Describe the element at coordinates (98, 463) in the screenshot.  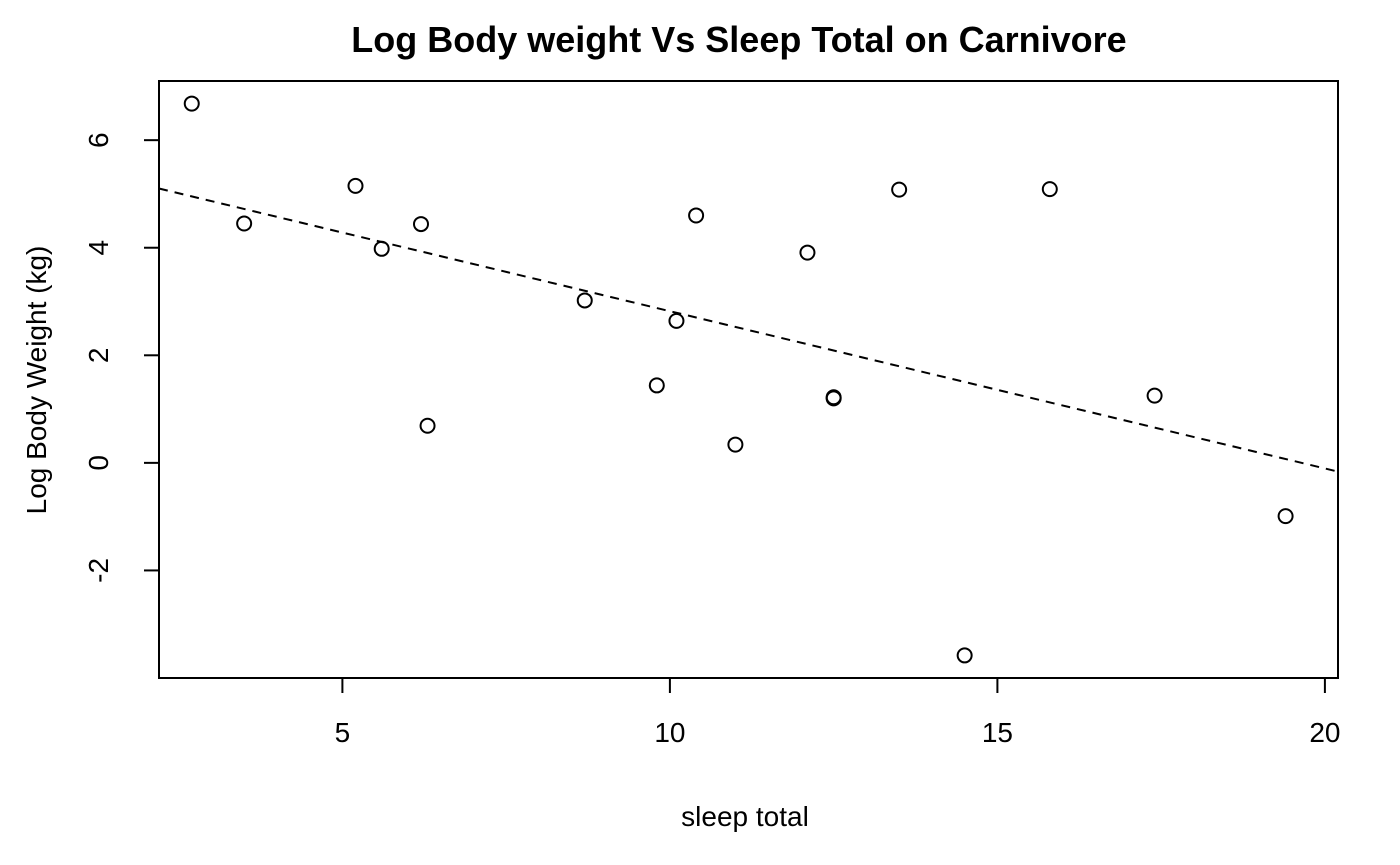
I see `y-tick-label: 0` at that location.